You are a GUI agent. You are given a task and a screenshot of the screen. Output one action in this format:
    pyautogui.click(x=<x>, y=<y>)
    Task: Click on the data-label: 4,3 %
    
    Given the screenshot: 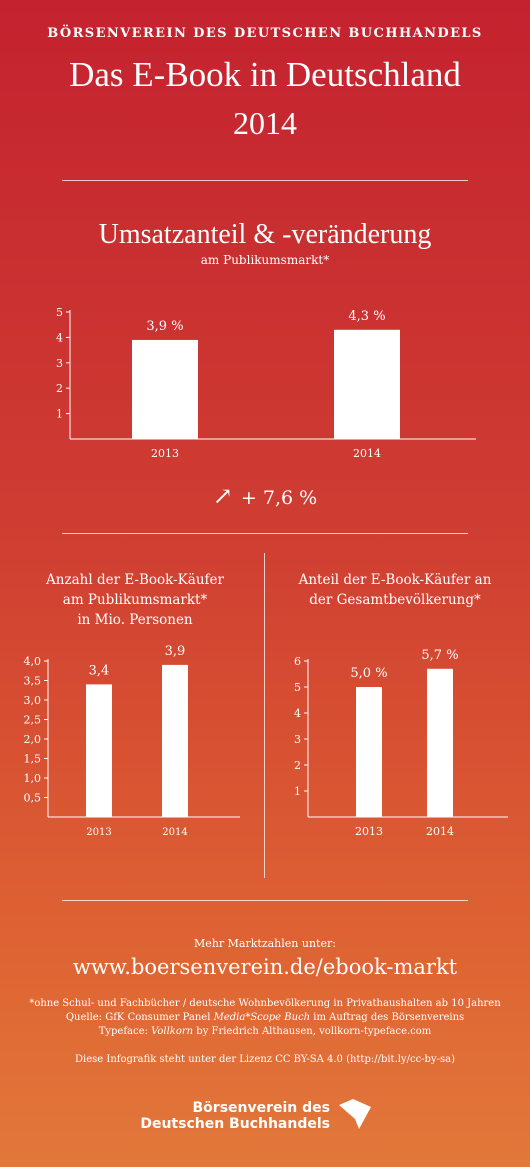 What is the action you would take?
    pyautogui.click(x=366, y=316)
    